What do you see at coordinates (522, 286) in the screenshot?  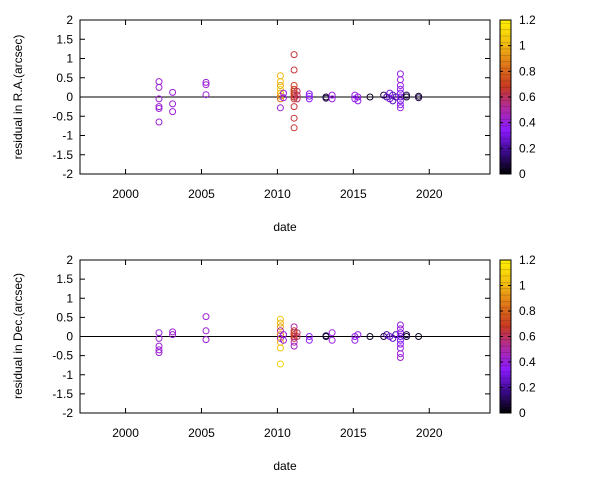 I see `colorbar-tick-label: 1` at bounding box center [522, 286].